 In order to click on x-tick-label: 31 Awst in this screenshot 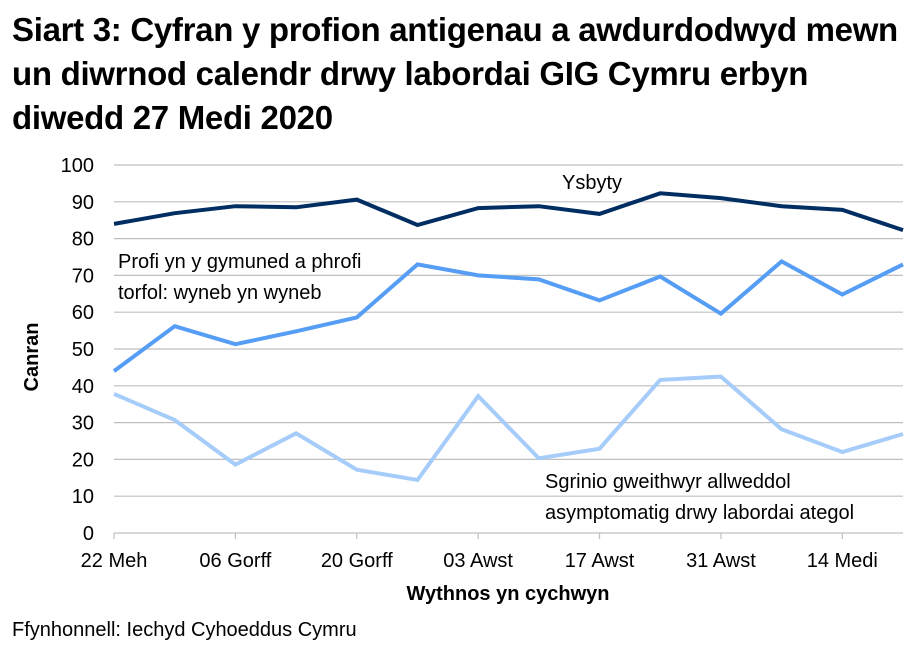, I will do `click(721, 561)`.